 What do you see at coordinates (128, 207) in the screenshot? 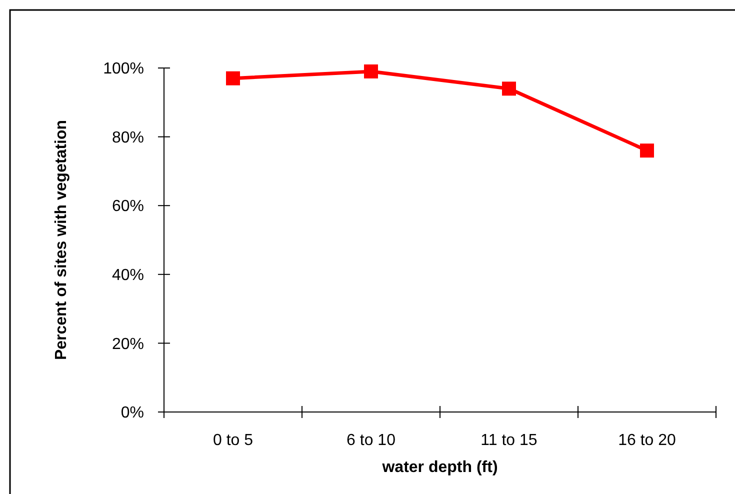
I see `y-tick-label: 60%` at bounding box center [128, 207].